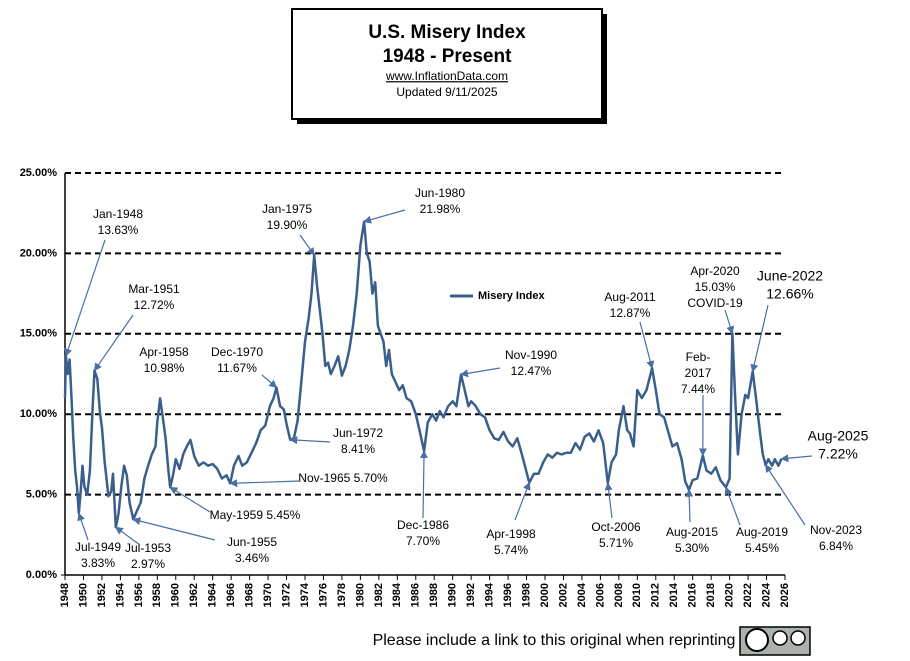 The width and height of the screenshot is (910, 661). I want to click on annotation: 2017, so click(698, 373).